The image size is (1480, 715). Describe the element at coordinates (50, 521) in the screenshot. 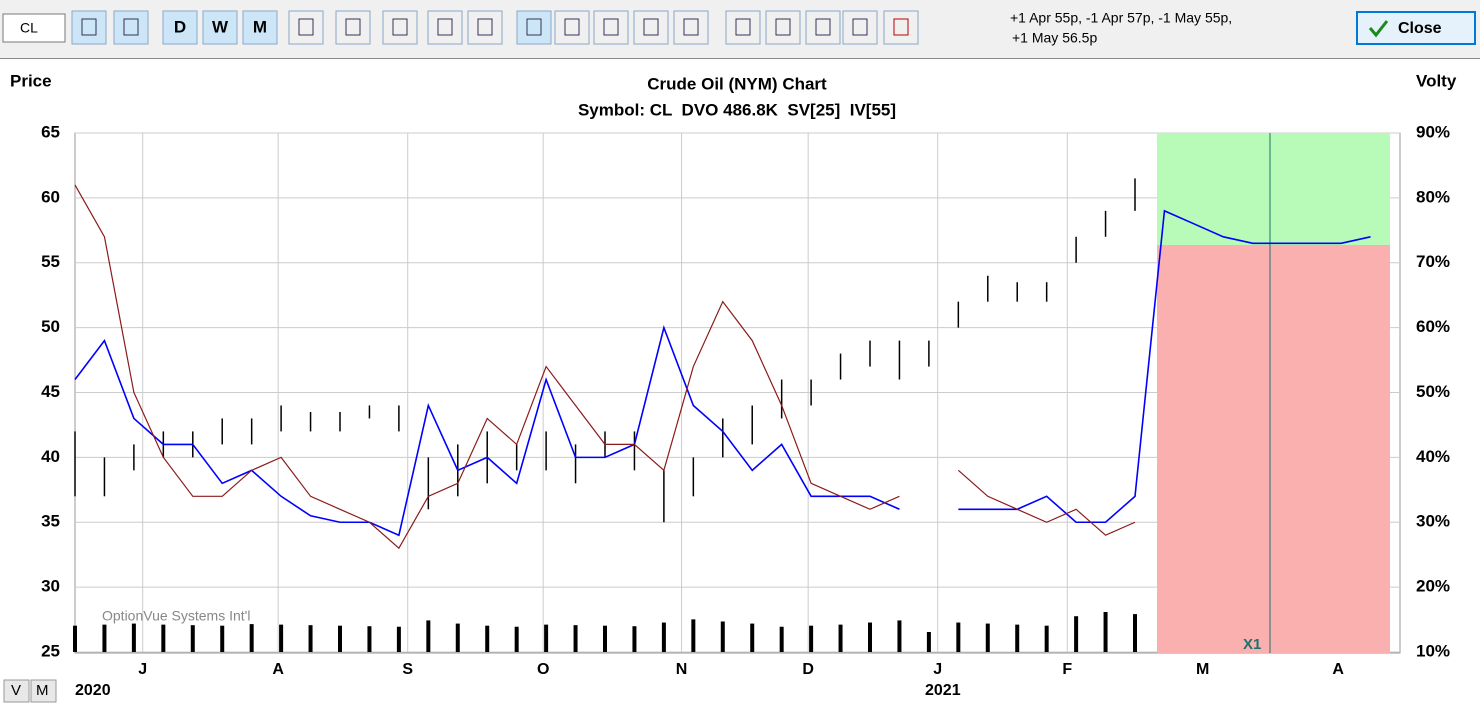

I see `y-tick-label: 35` at that location.